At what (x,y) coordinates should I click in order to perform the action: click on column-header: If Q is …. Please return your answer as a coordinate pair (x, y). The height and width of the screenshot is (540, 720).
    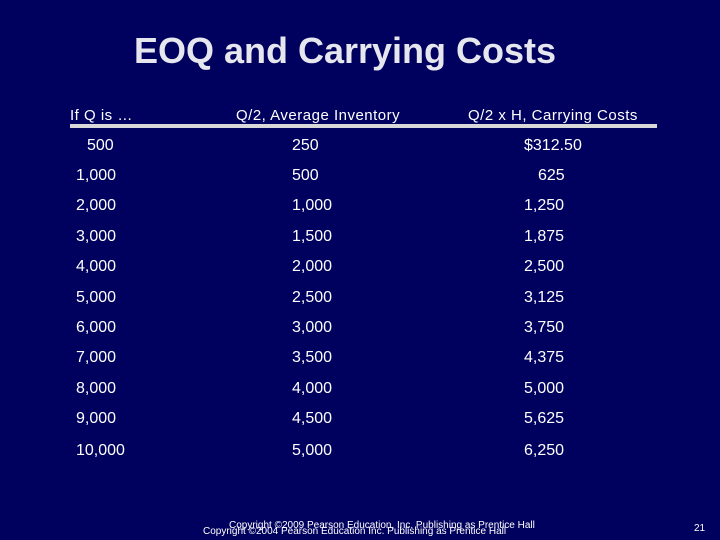
    Looking at the image, I should click on (101, 115).